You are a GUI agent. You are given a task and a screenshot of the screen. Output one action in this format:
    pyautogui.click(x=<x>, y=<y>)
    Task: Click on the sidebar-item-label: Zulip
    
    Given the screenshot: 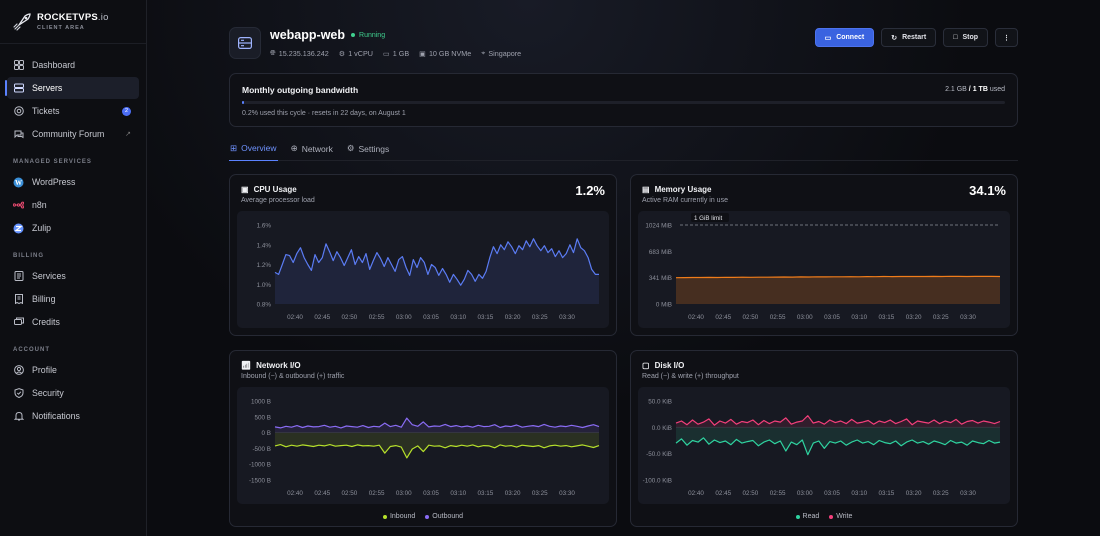 What is the action you would take?
    pyautogui.click(x=42, y=228)
    